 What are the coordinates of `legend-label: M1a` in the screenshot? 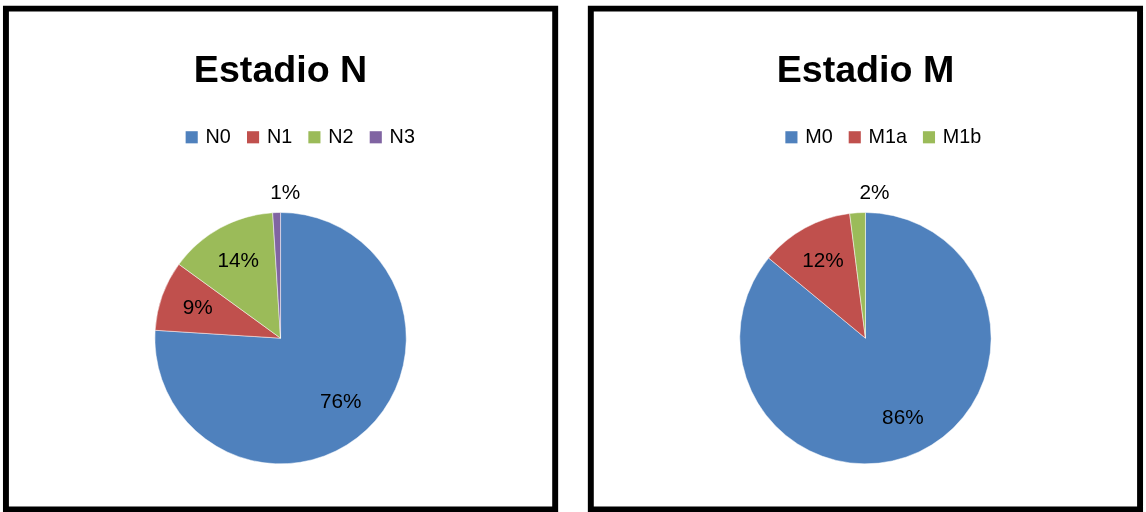 It's located at (888, 136).